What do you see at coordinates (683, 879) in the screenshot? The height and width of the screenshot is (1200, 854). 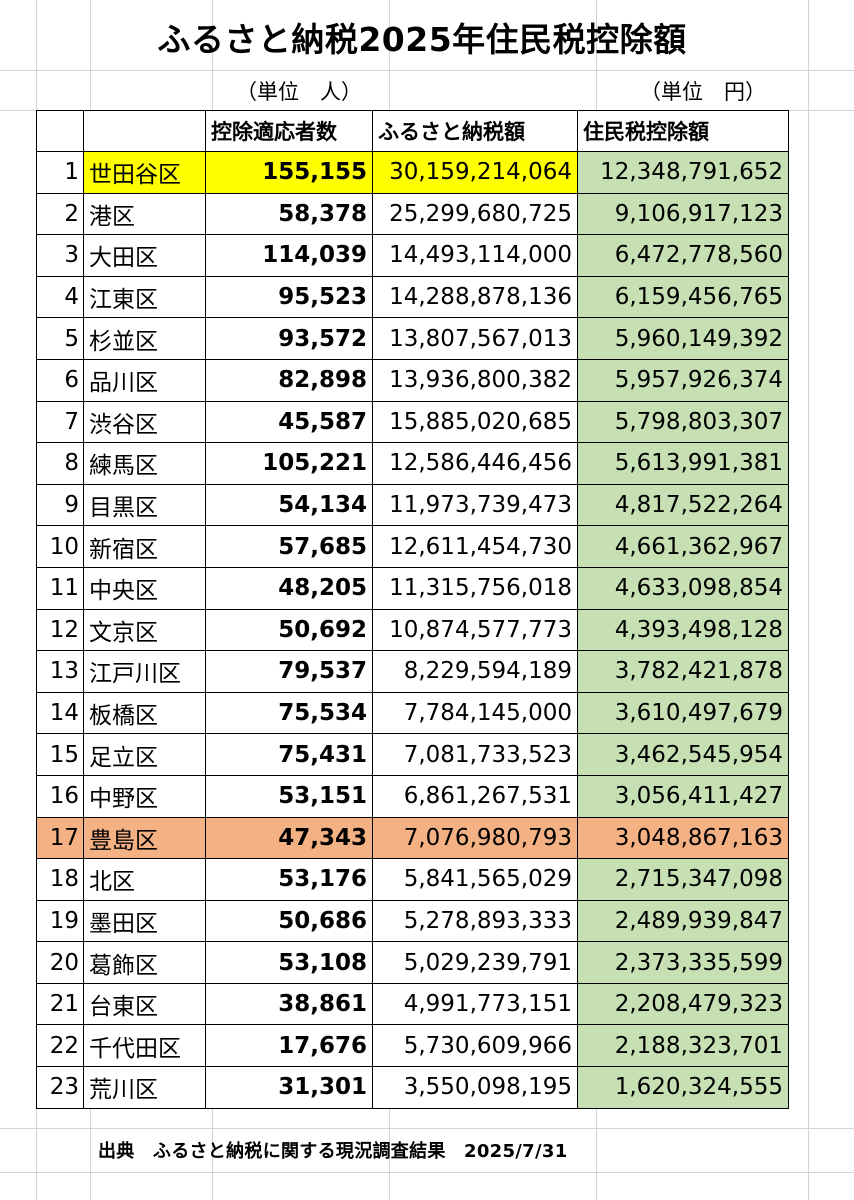 I see `deduction-amount-cell: 2,715,347,098` at bounding box center [683, 879].